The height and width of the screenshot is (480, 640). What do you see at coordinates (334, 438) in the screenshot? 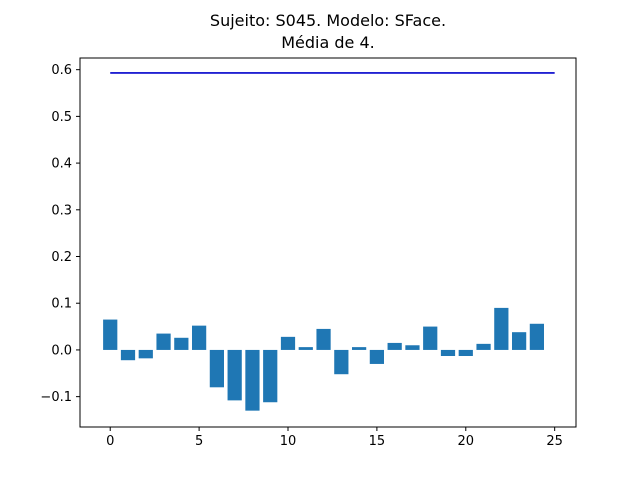
I see `x-axis: 0 5 10 15 20 25` at bounding box center [334, 438].